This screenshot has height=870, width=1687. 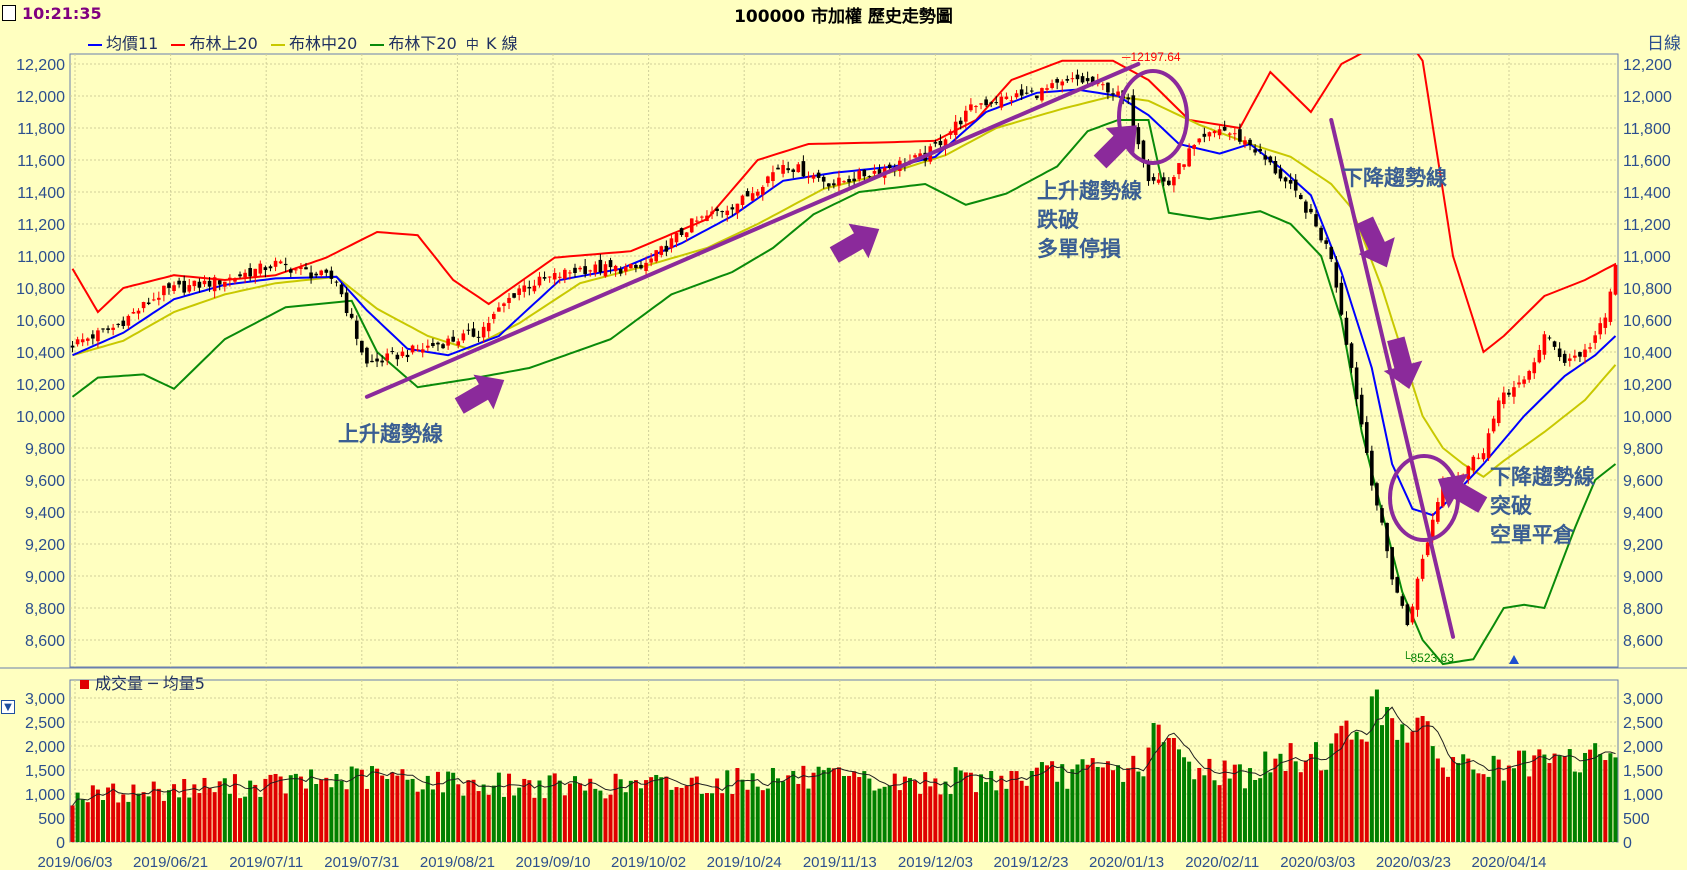 What do you see at coordinates (1643, 449) in the screenshot?
I see `price-tick-label-right: 9,800` at bounding box center [1643, 449].